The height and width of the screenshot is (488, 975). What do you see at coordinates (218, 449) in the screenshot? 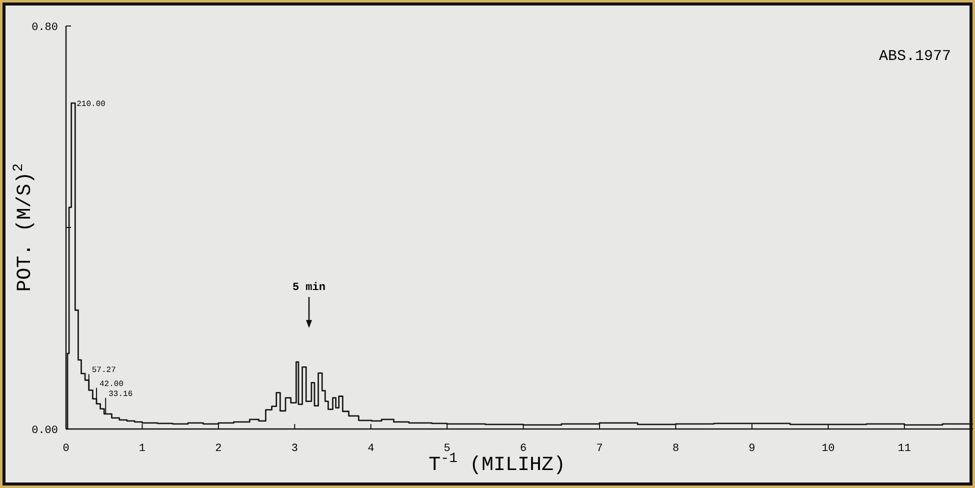
I see `x-tick-label: 2` at bounding box center [218, 449].